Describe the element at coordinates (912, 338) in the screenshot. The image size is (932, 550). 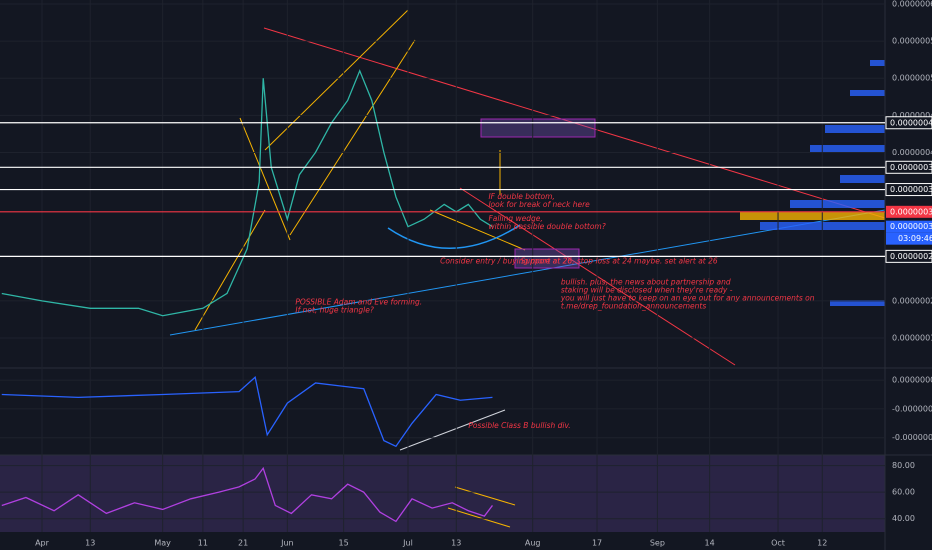
I see `y-tick-label: 0.00000015` at that location.